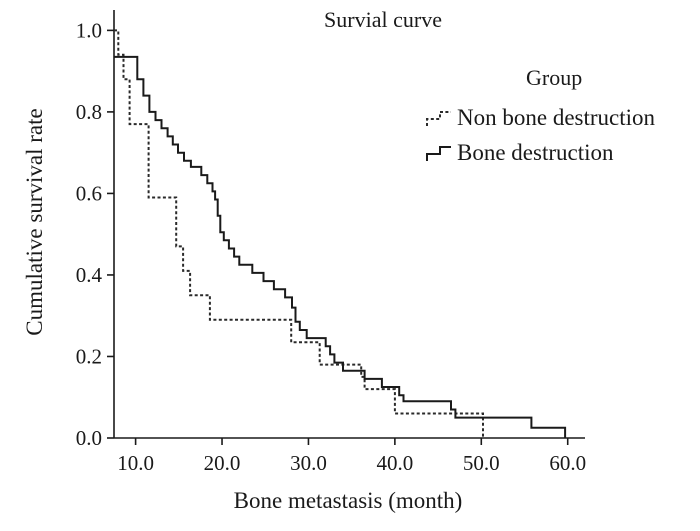 The width and height of the screenshot is (700, 531). What do you see at coordinates (135, 463) in the screenshot?
I see `x-tick-label: 10.0` at bounding box center [135, 463].